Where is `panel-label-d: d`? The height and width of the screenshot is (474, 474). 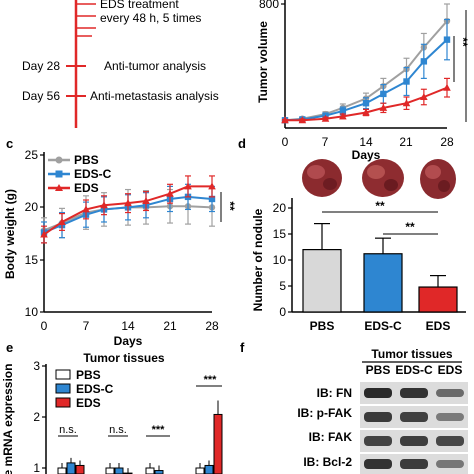
panel-label-d: d is located at coordinates (242, 143).